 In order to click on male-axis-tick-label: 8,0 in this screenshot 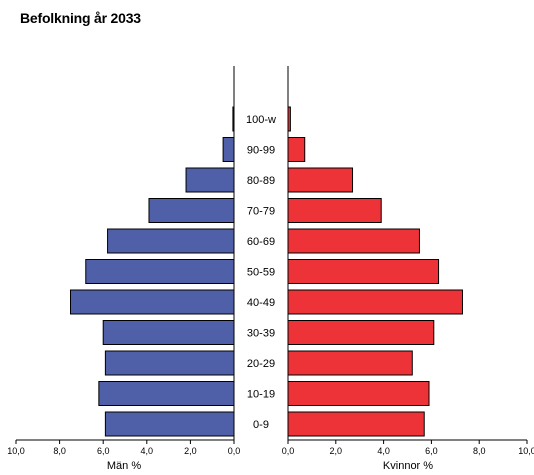, I will do `click(59, 451)`.